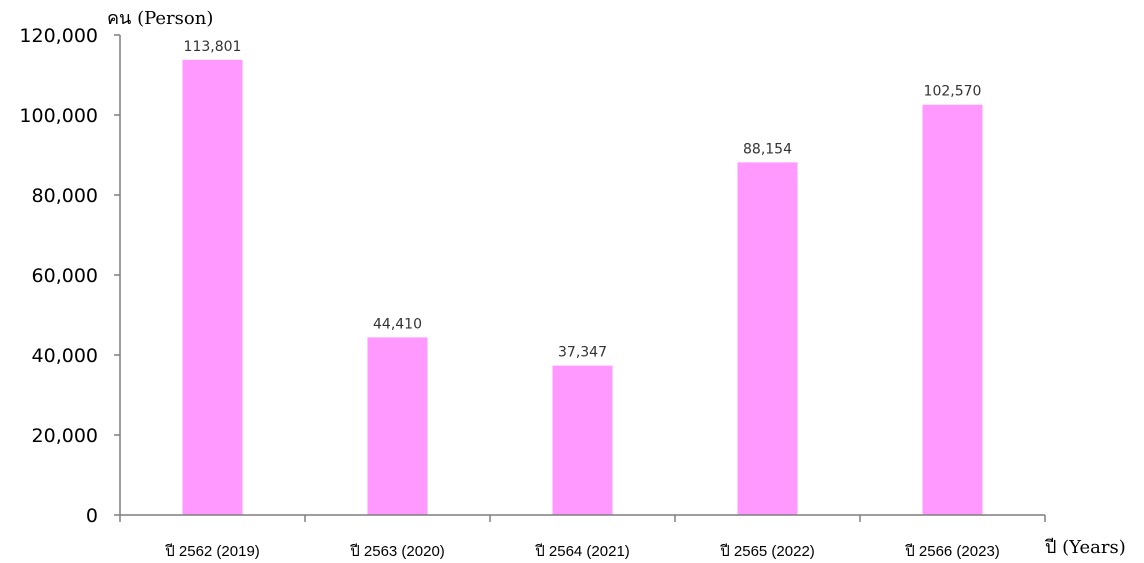  I want to click on y-tick-label: 120,000, so click(58, 36).